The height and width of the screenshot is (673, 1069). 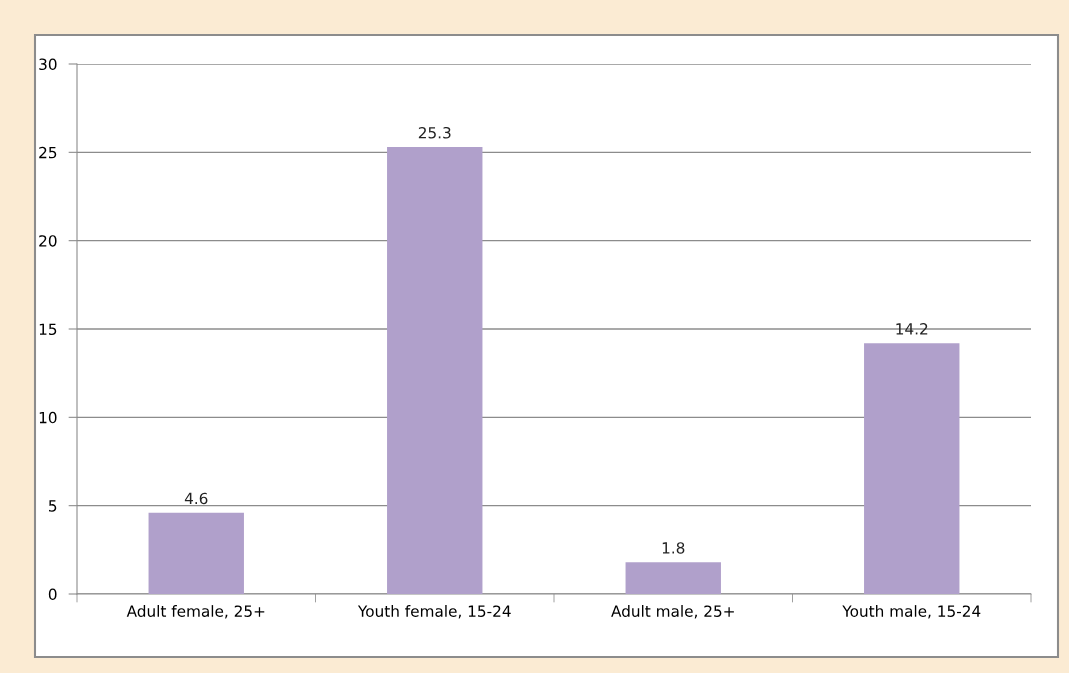 I want to click on data-label: 4.6, so click(x=196, y=498).